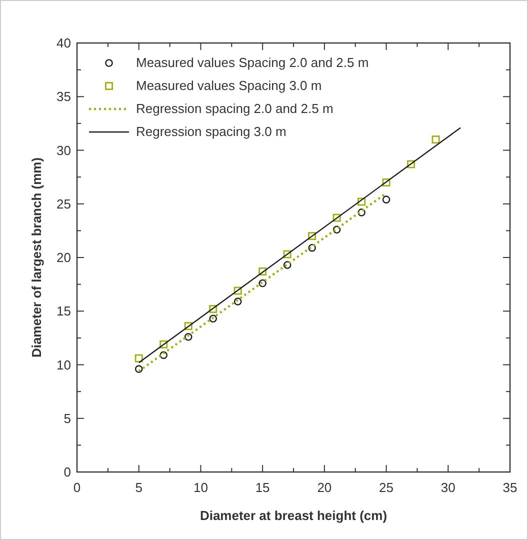 This screenshot has width=528, height=540. What do you see at coordinates (63, 43) in the screenshot?
I see `y-tick-label: 40` at bounding box center [63, 43].